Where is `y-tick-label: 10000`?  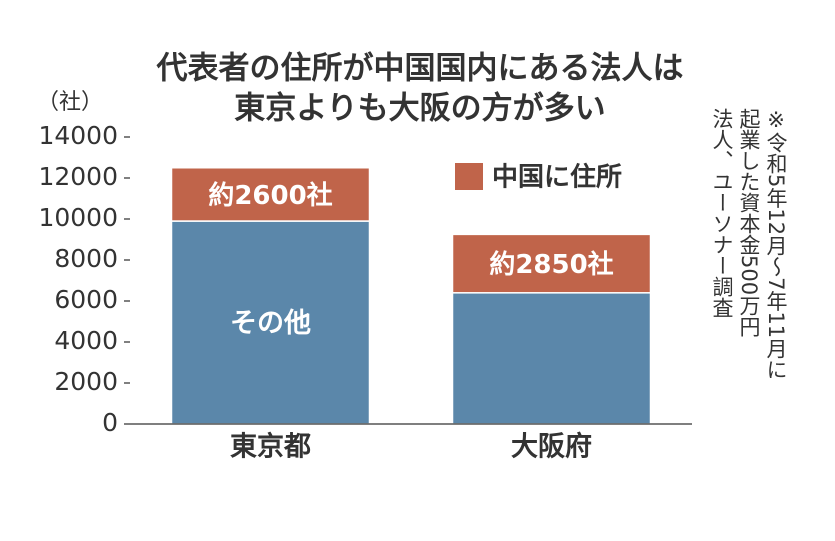
y-tick-label: 10000 is located at coordinates (78, 217).